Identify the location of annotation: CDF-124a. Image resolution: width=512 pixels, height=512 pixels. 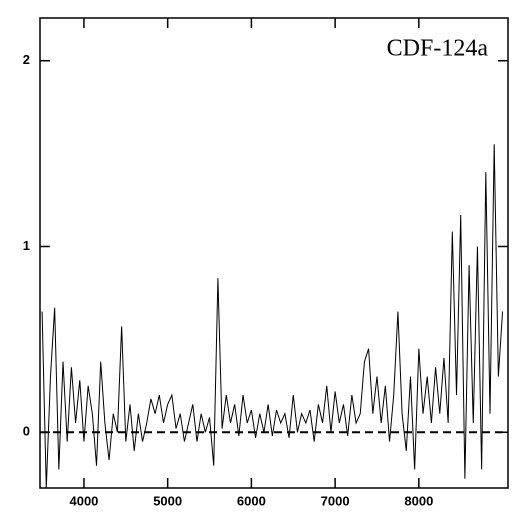
(438, 49).